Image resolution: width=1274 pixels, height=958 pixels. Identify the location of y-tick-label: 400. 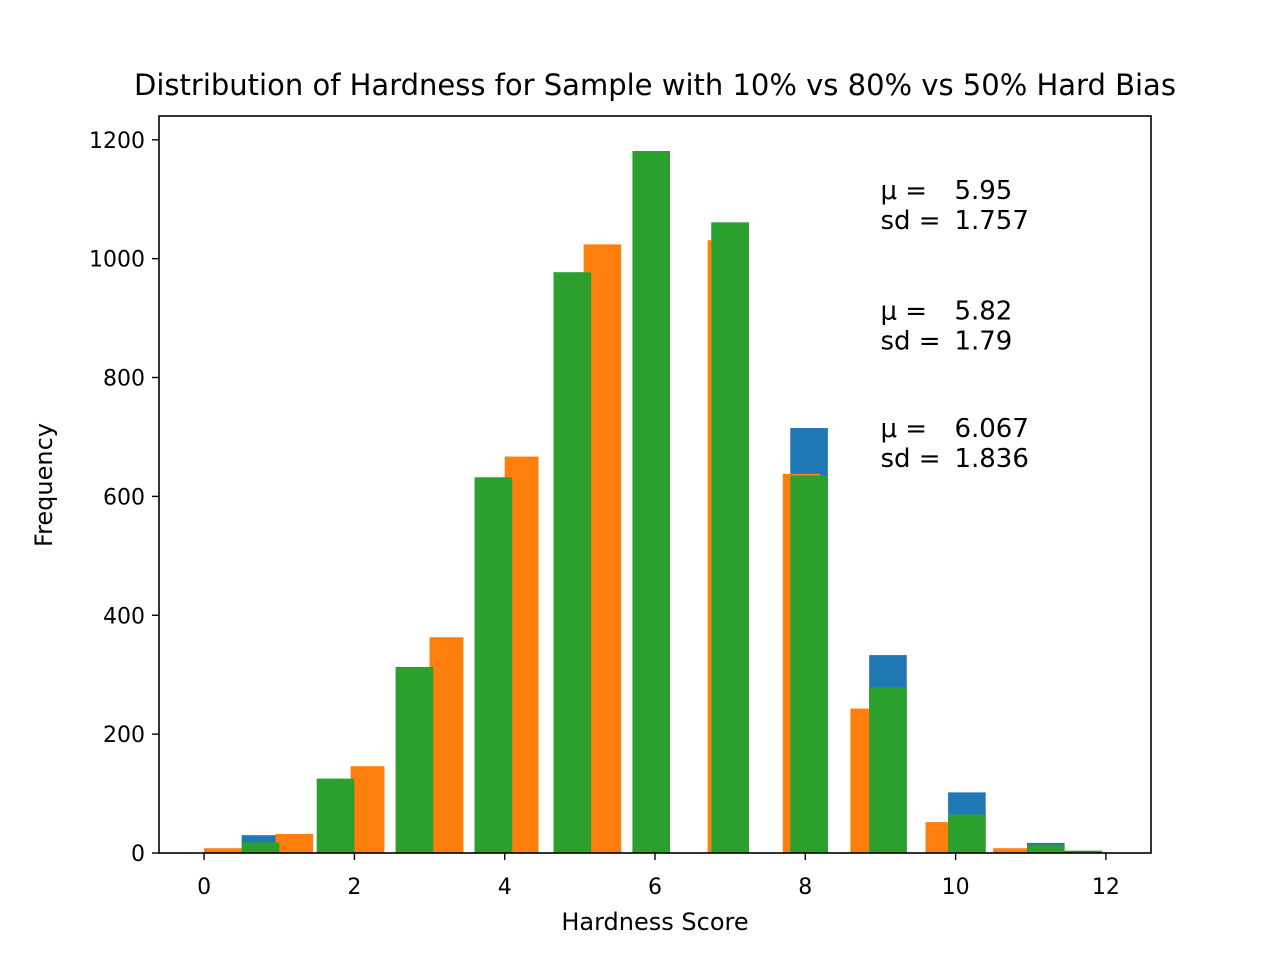
(124, 616).